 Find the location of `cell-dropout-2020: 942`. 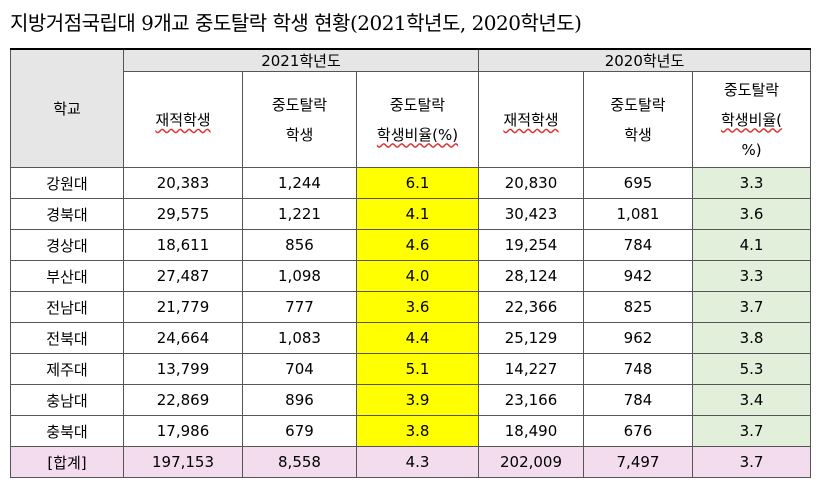

cell-dropout-2020: 942 is located at coordinates (638, 276).